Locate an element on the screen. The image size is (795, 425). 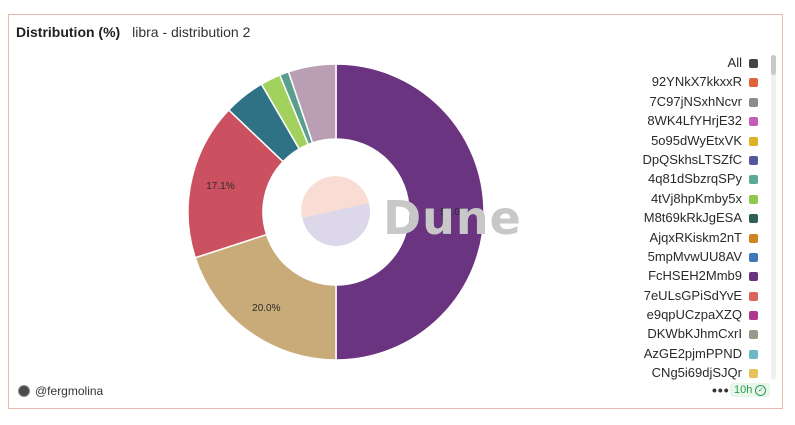
legend-item-label: AzGE2pjmPPND is located at coordinates (692, 353).